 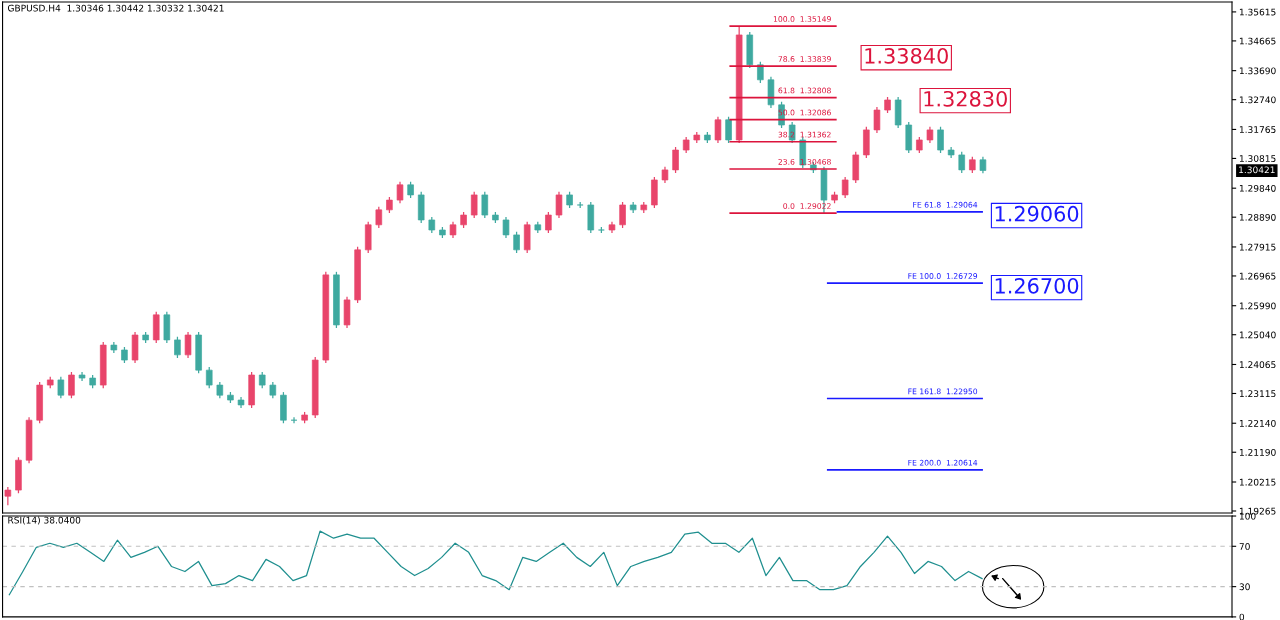 I want to click on y-tick-label: 1.30815, so click(x=1257, y=158).